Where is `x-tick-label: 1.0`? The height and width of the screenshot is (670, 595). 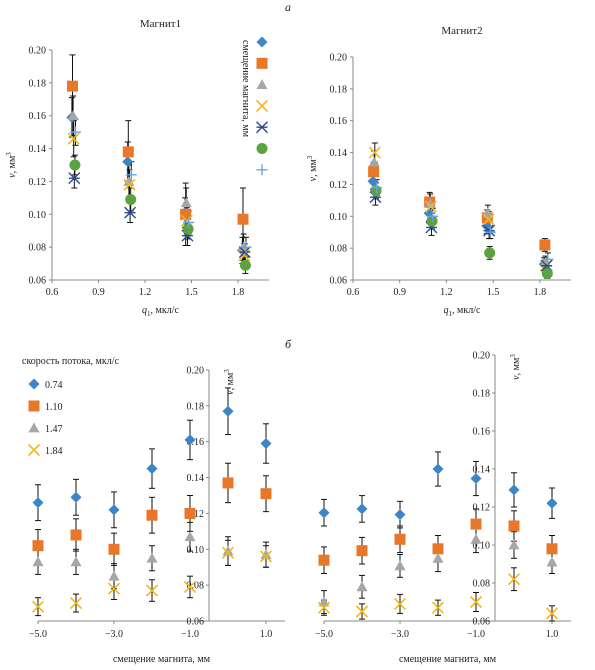
x-tick-label: 1.0 is located at coordinates (266, 634).